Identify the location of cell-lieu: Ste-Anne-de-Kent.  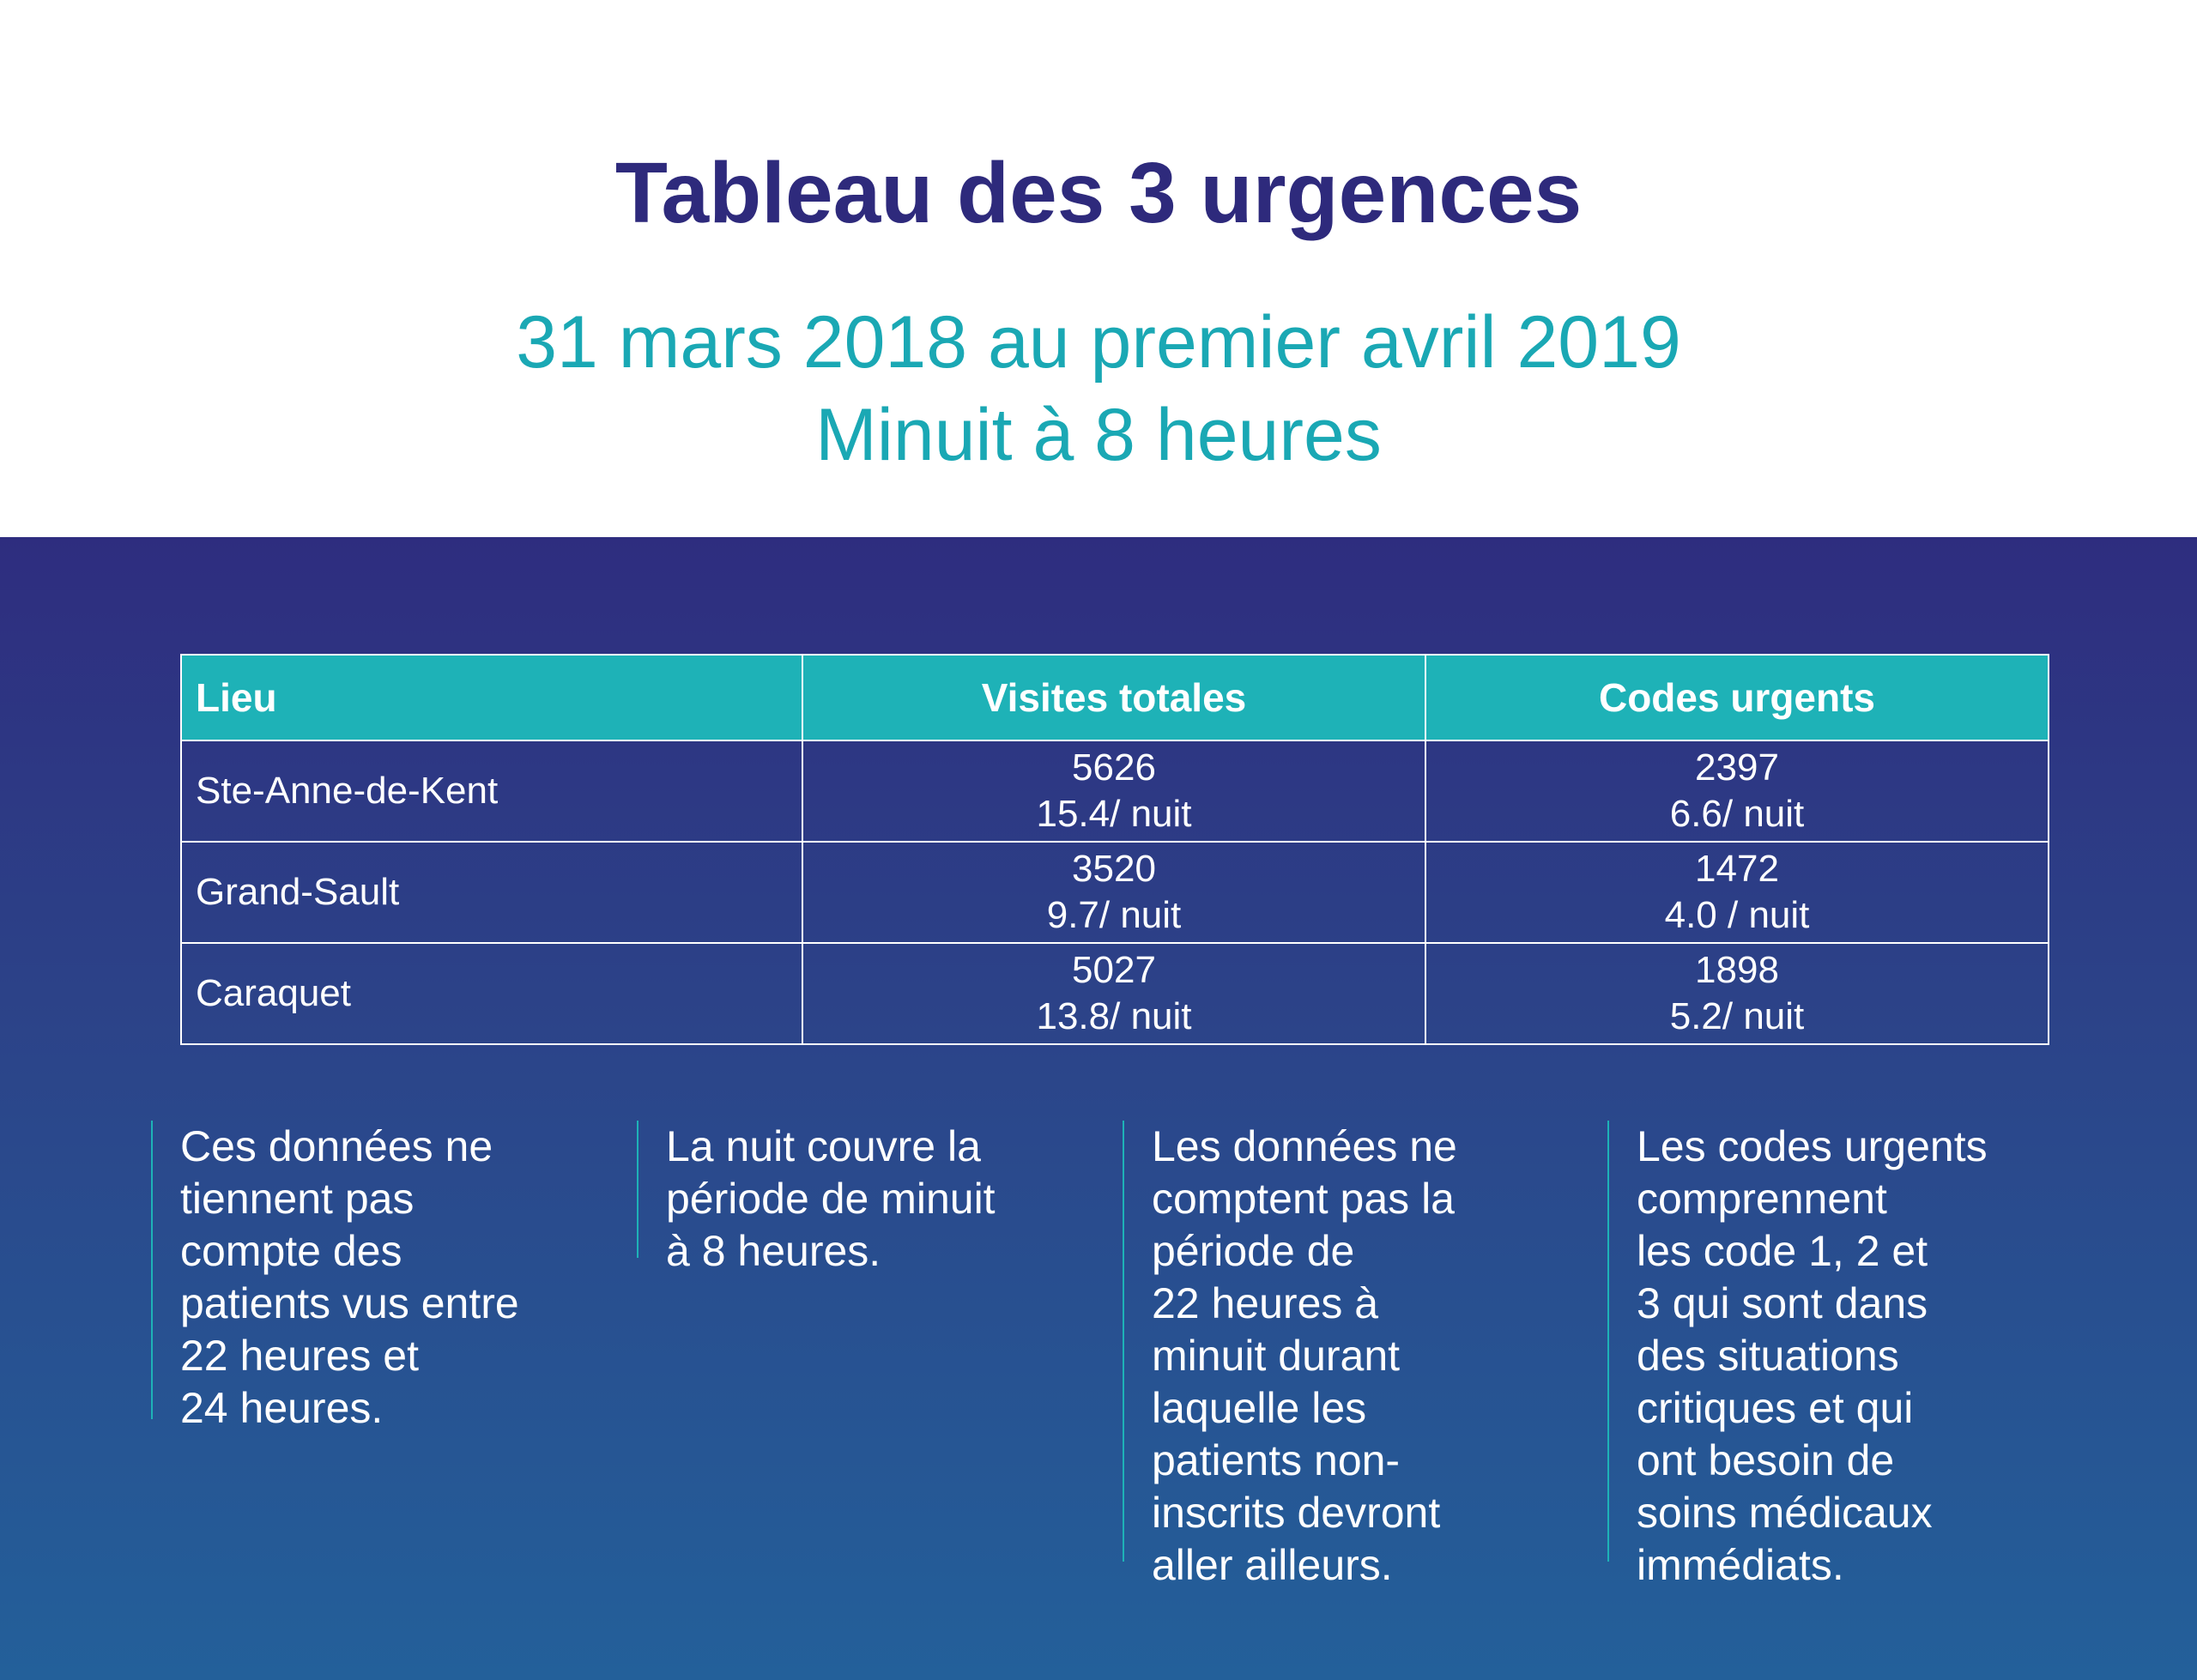
(491, 791).